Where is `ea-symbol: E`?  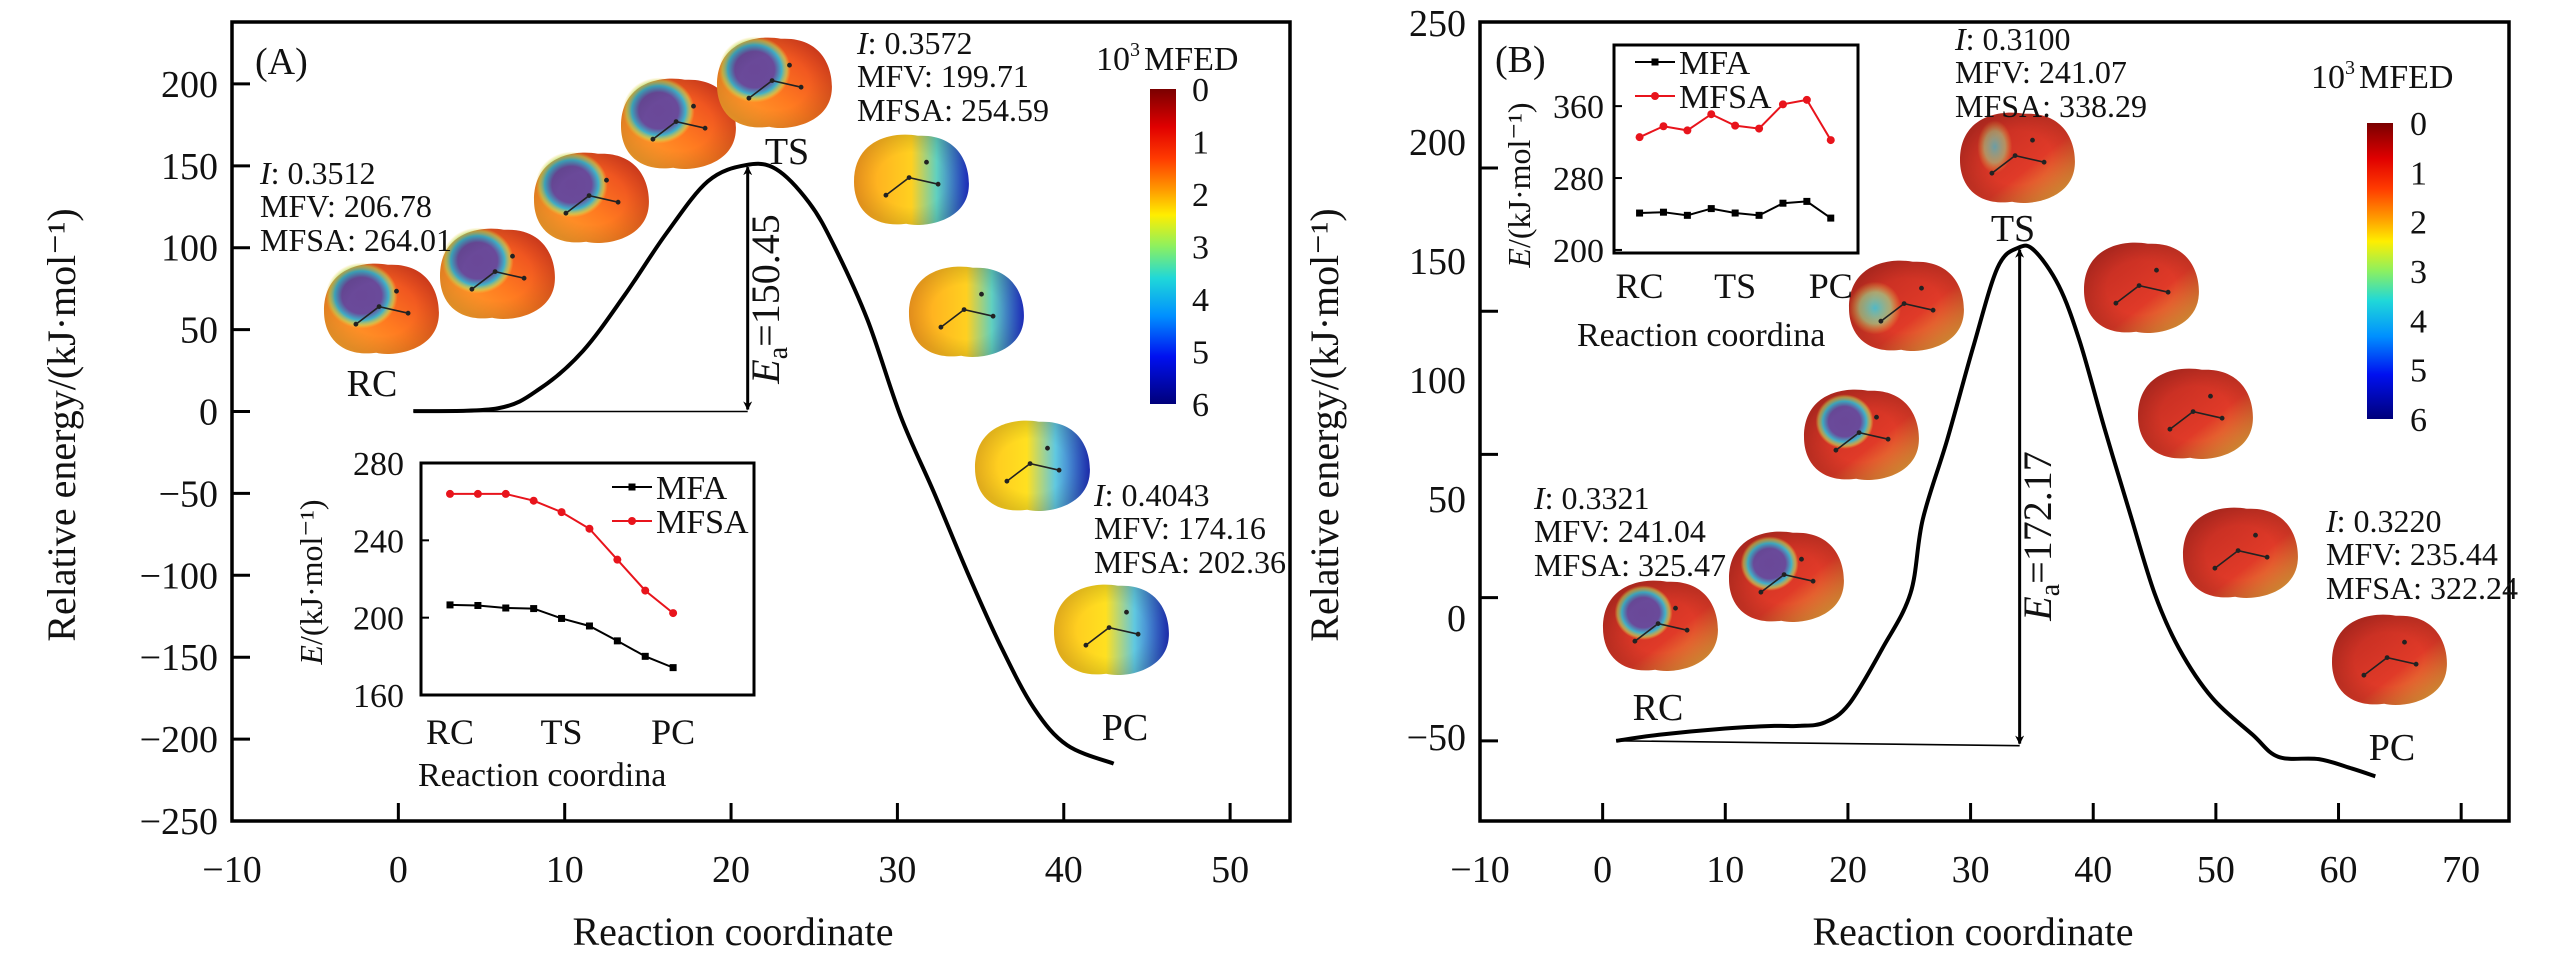
ea-symbol: E is located at coordinates (765, 371).